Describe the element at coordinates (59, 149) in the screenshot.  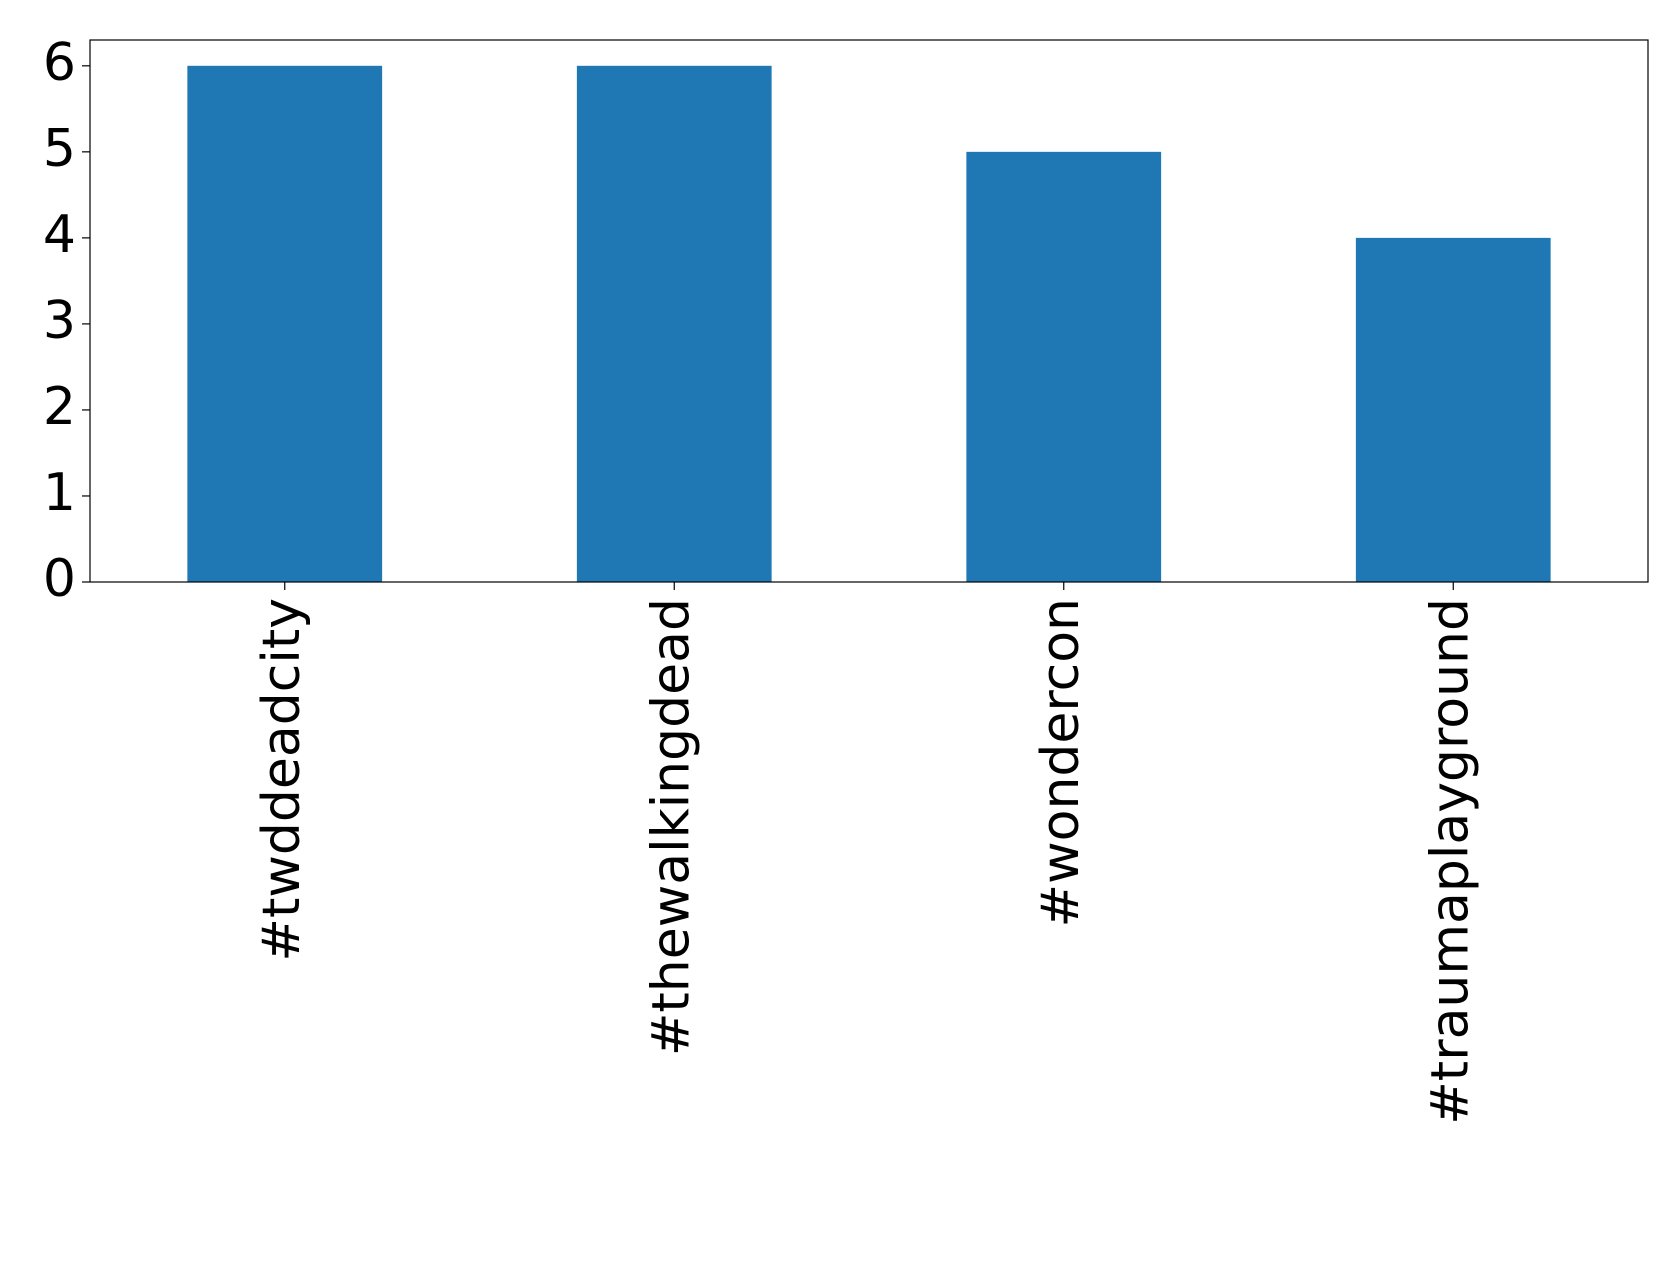
I see `y-tick-label: 5` at that location.